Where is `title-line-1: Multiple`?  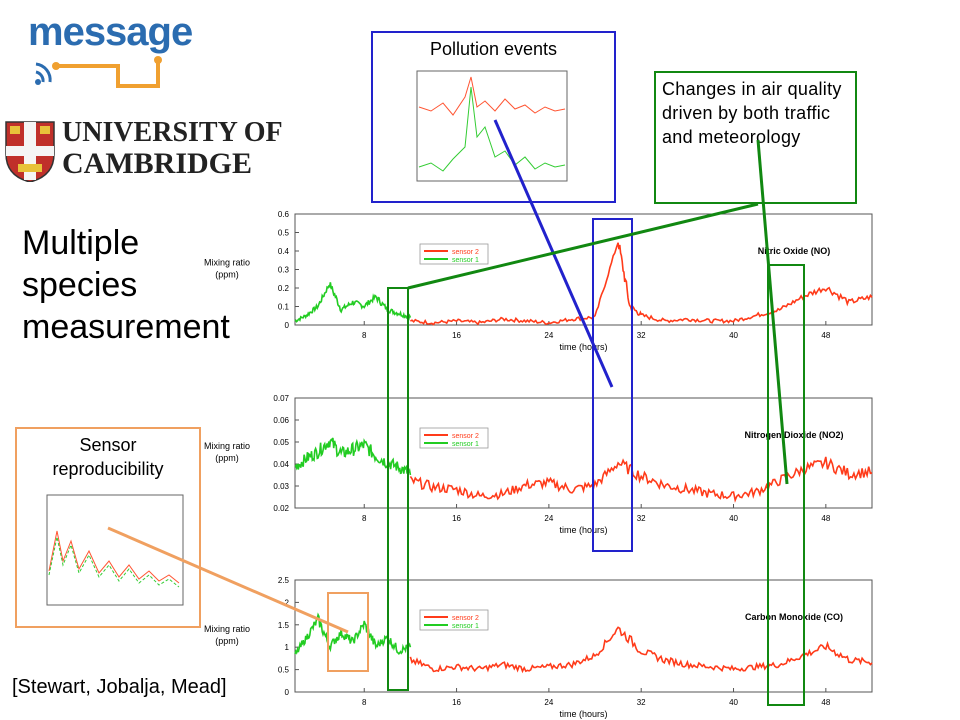
title-line-1: Multiple is located at coordinates (81, 243).